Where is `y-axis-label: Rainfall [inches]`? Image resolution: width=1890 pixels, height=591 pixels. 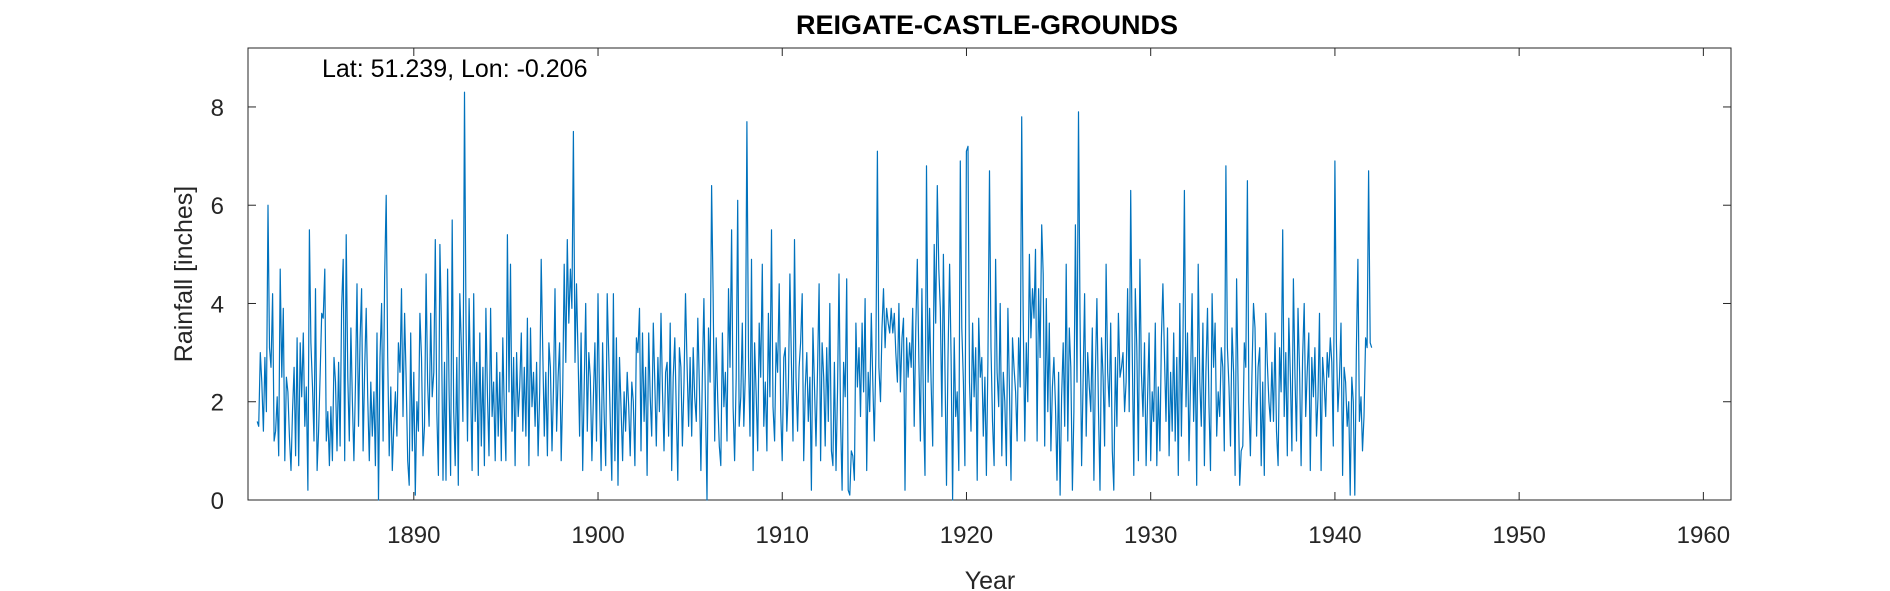 y-axis-label: Rainfall [inches] is located at coordinates (184, 274).